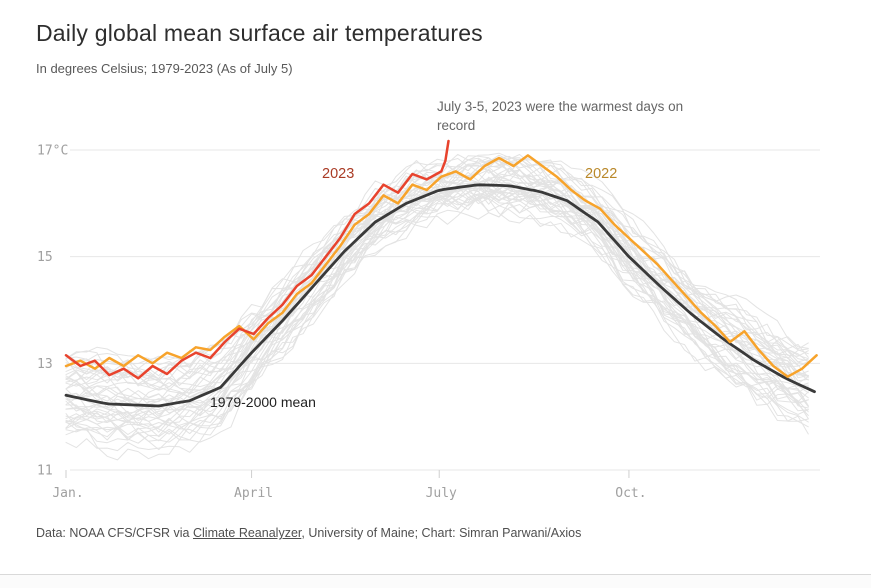 The width and height of the screenshot is (871, 588). Describe the element at coordinates (441, 493) in the screenshot. I see `x-axis-label: July` at that location.